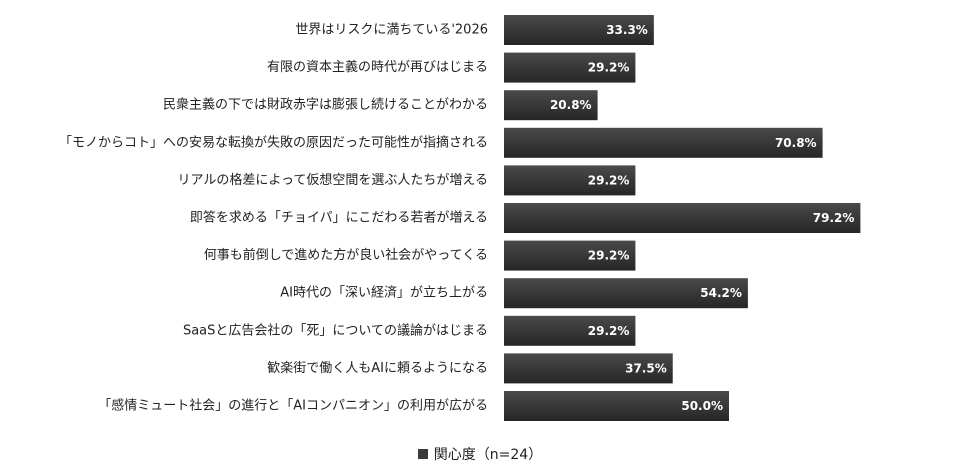 The width and height of the screenshot is (960, 473). I want to click on bar-value-label: 37.5%, so click(646, 368).